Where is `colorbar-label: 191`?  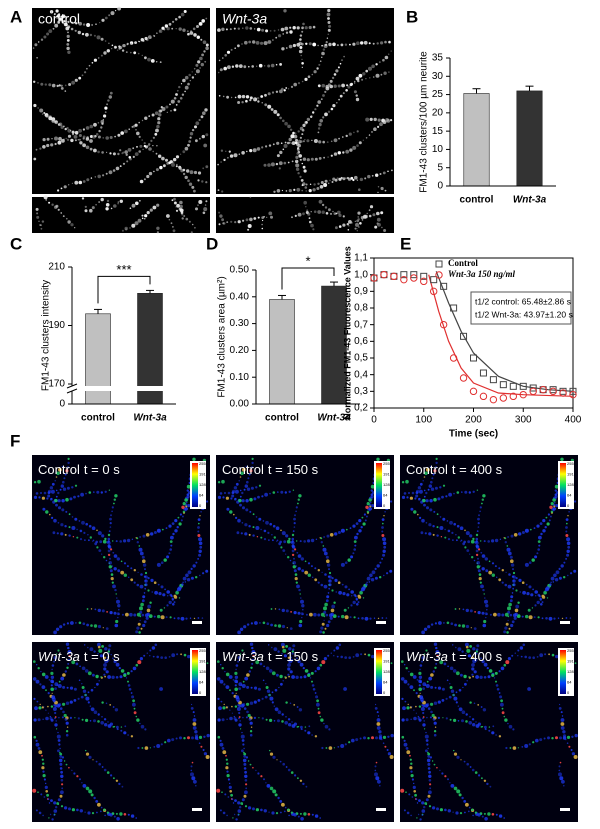
colorbar-label: 191 is located at coordinates (570, 474).